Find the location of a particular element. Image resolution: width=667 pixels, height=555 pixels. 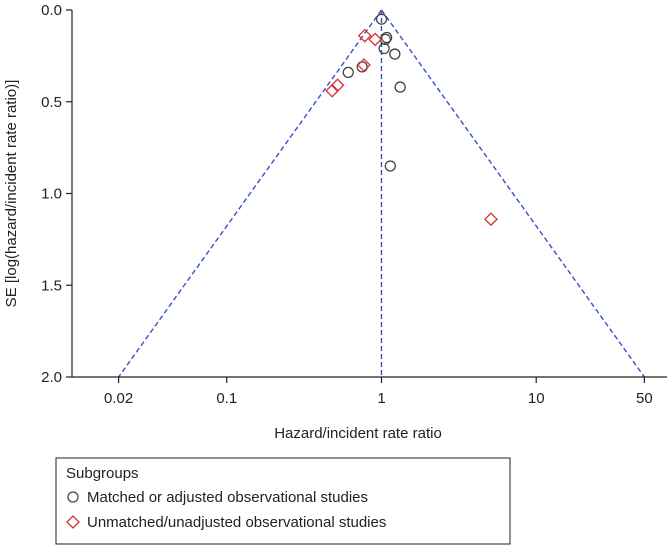

y-tick-label: 0.0 is located at coordinates (51, 10).